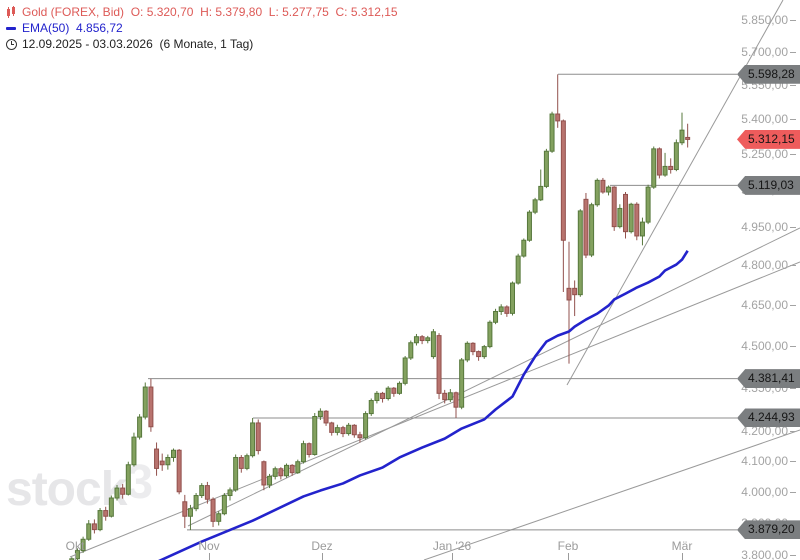  What do you see at coordinates (322, 546) in the screenshot?
I see `month-label-Dez: Dez` at bounding box center [322, 546].